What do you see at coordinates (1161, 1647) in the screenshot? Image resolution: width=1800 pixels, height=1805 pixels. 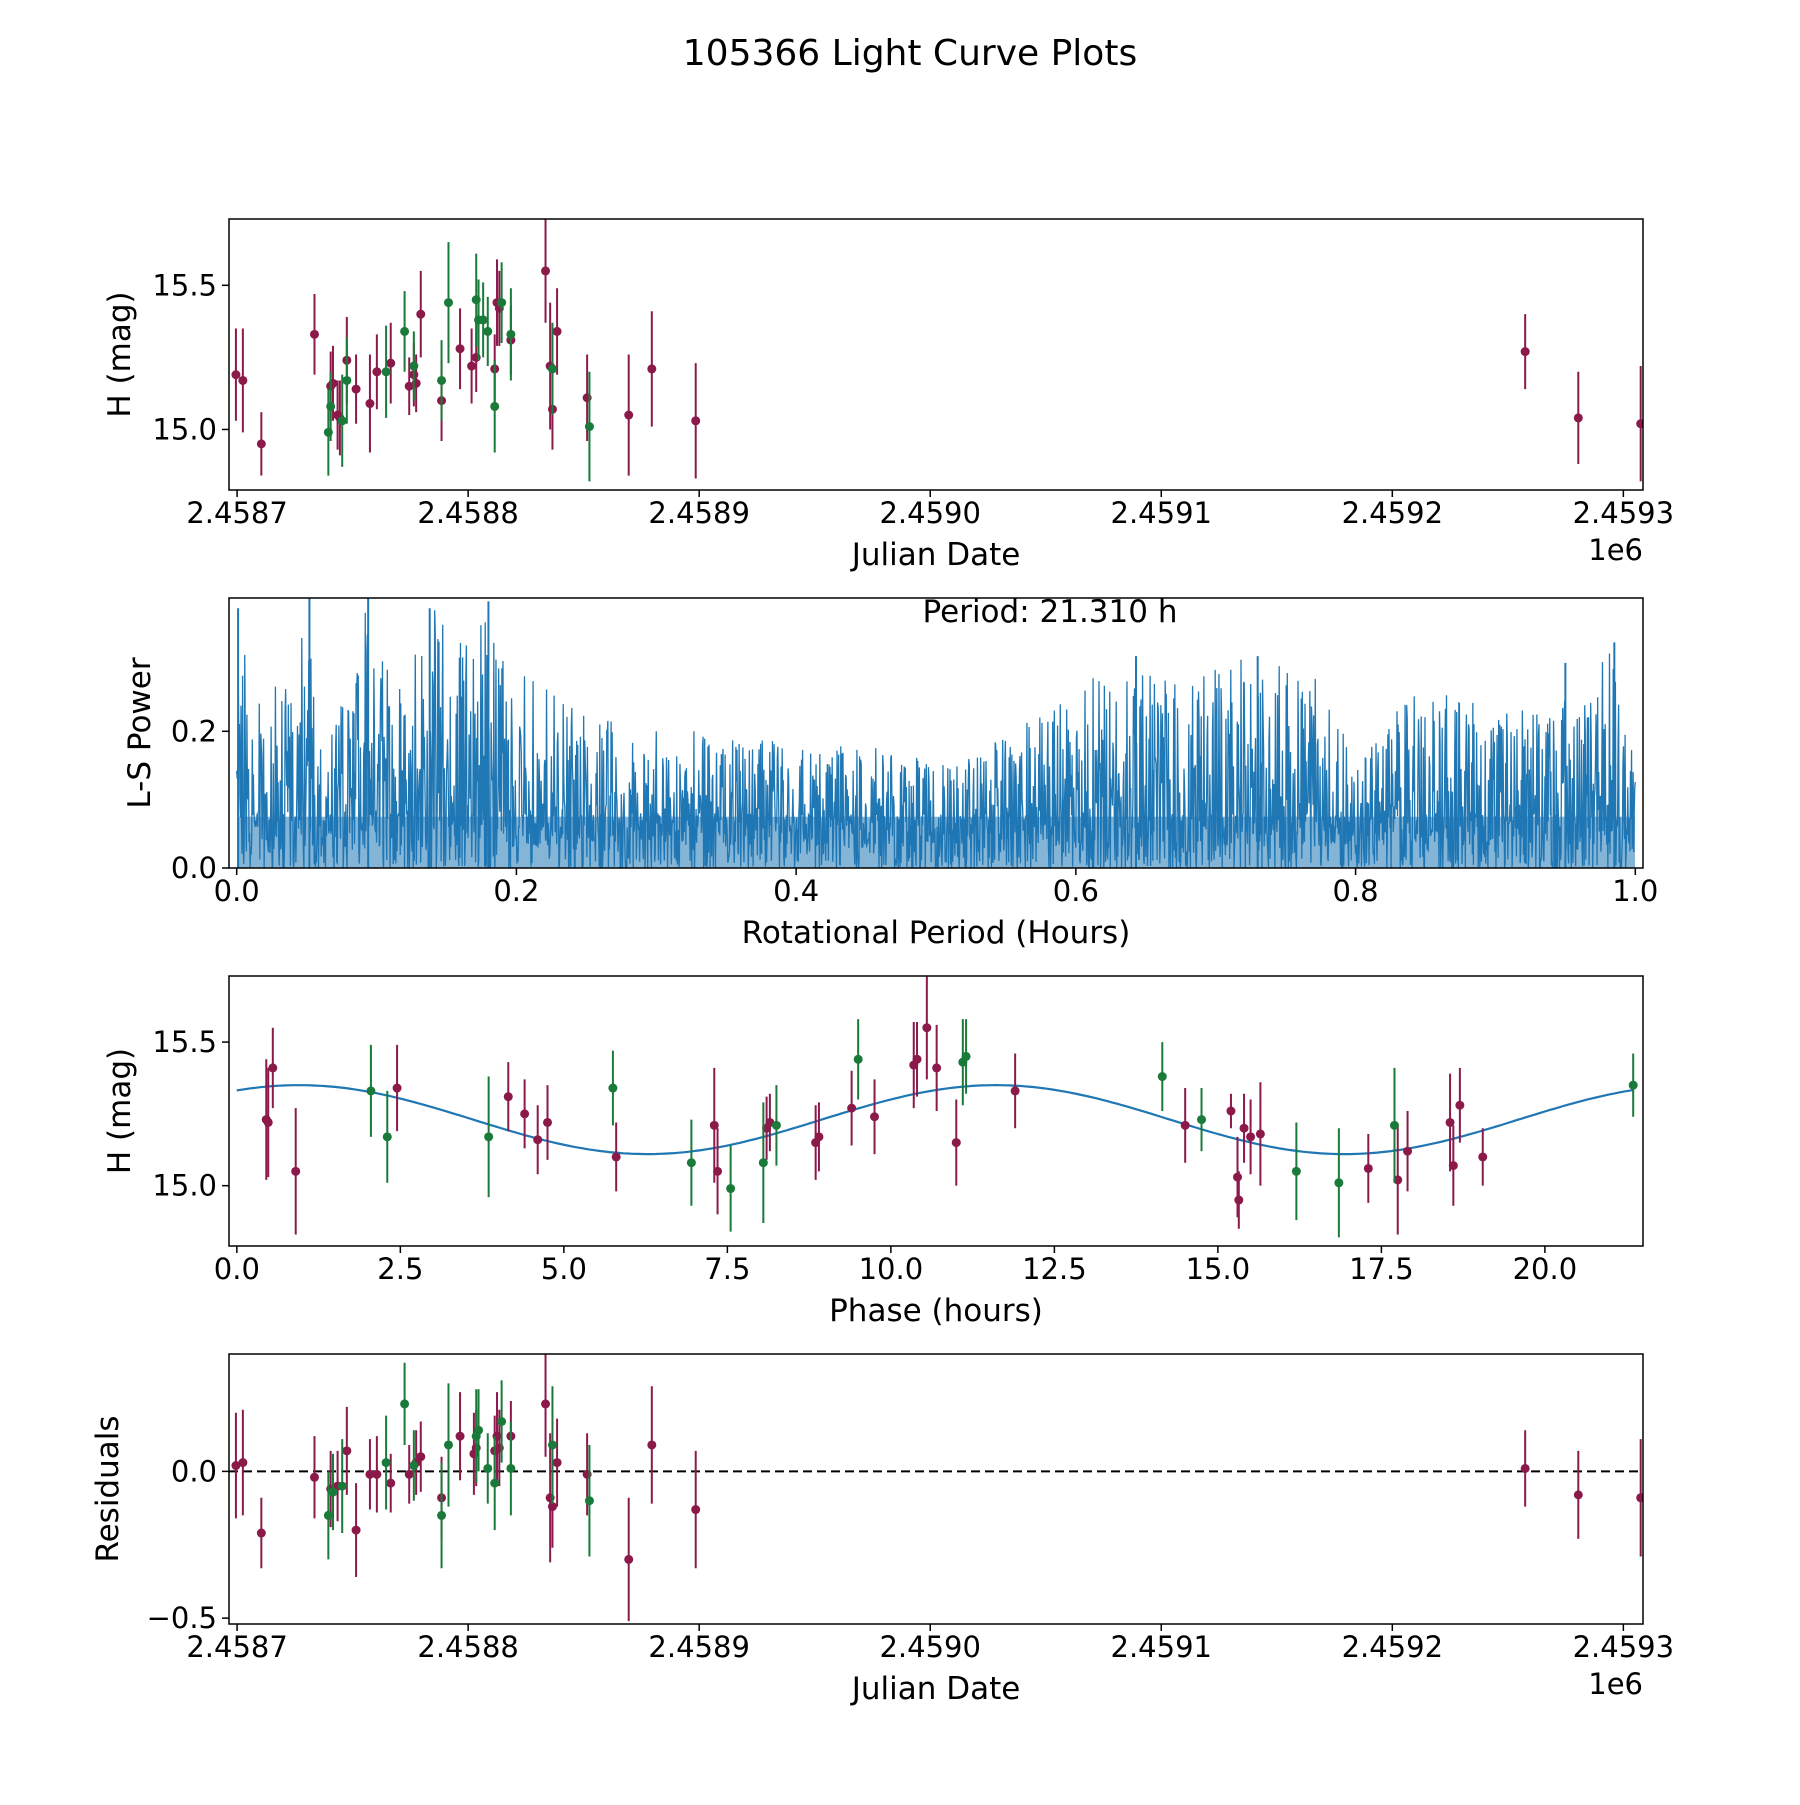 I see `x-tick-label: 2.4591` at bounding box center [1161, 1647].